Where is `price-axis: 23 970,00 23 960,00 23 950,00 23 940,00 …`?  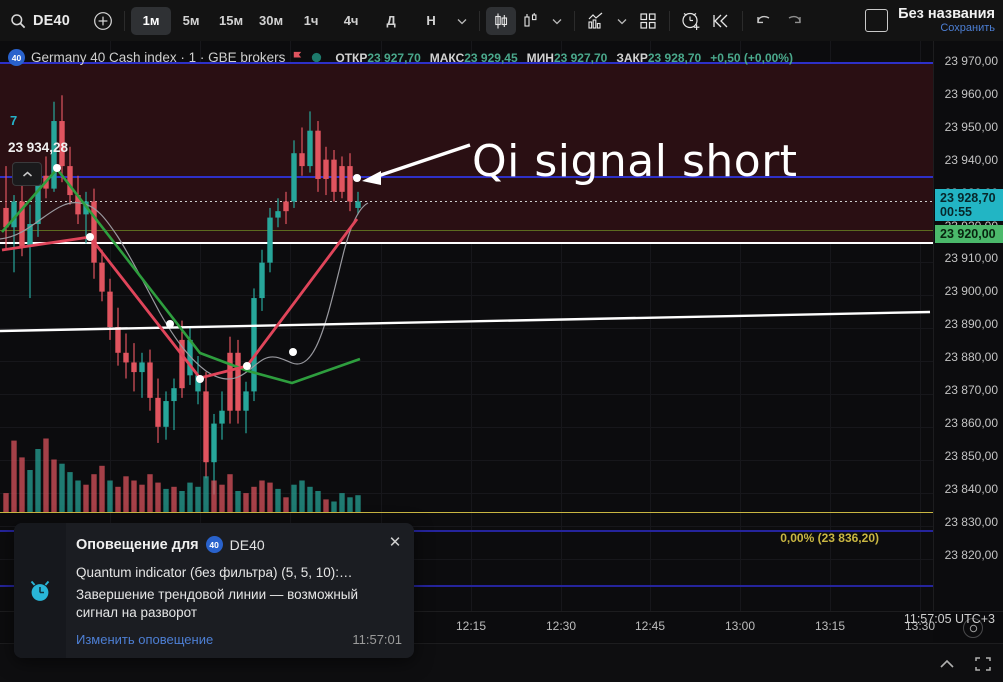
price-axis: 23 970,00 23 960,00 23 950,00 23 940,00 … is located at coordinates (968, 326).